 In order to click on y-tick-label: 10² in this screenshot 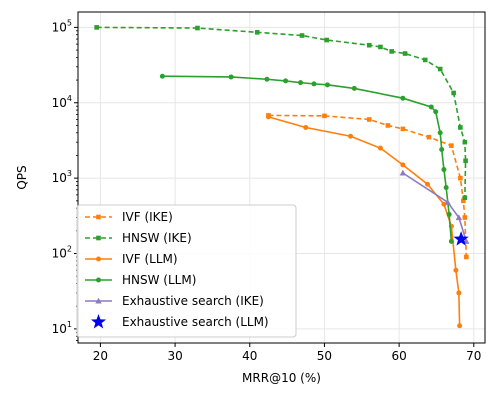, I will do `click(62, 253)`.